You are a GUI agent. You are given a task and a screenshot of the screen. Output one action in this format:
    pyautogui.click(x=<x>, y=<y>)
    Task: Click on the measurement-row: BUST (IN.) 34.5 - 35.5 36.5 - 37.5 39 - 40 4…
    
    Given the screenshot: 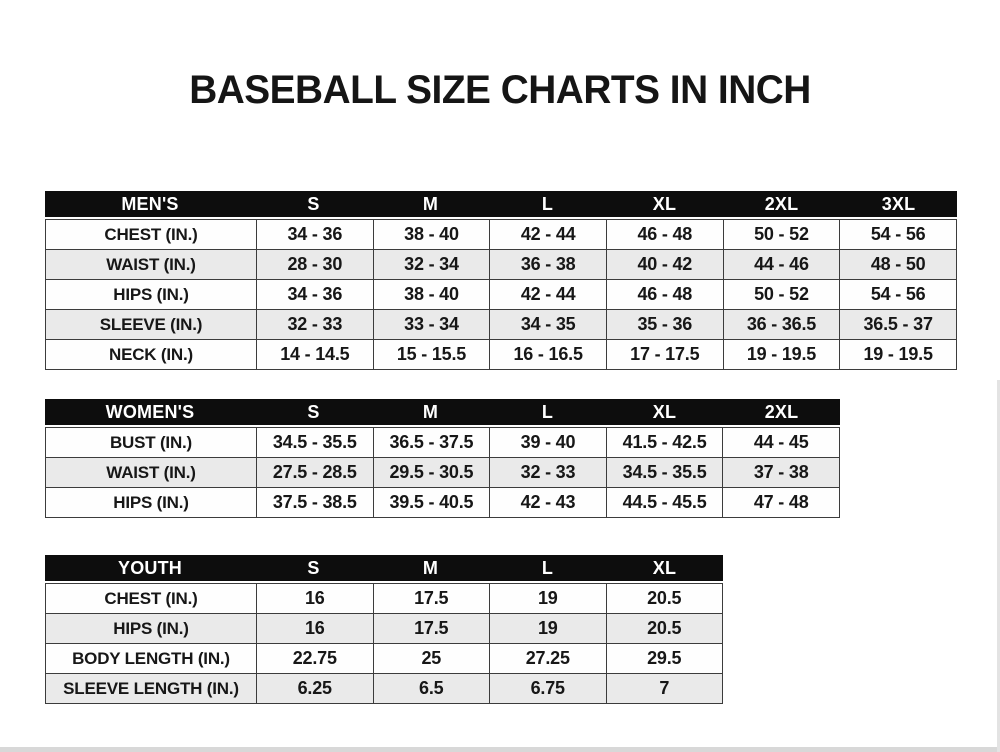 What is the action you would take?
    pyautogui.click(x=442, y=442)
    